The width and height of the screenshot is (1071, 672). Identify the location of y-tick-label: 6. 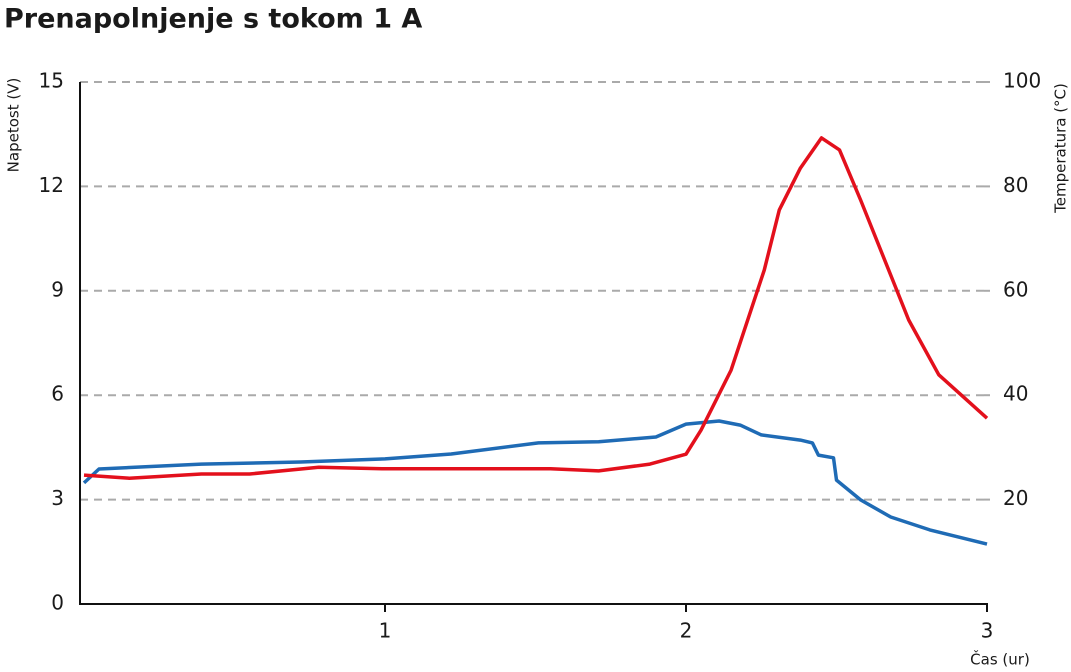
(57, 394).